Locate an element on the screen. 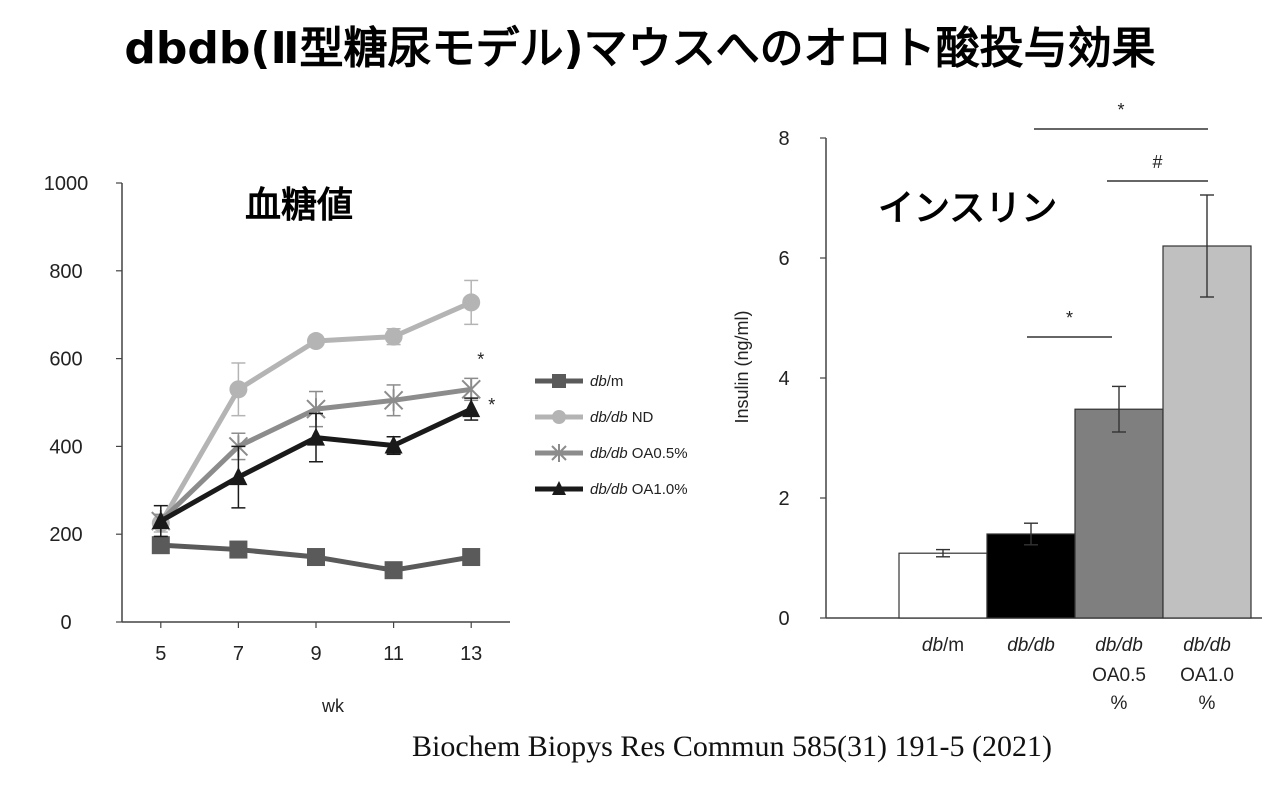 This screenshot has height=786, width=1280. x-tick-label: 13 is located at coordinates (471, 654).